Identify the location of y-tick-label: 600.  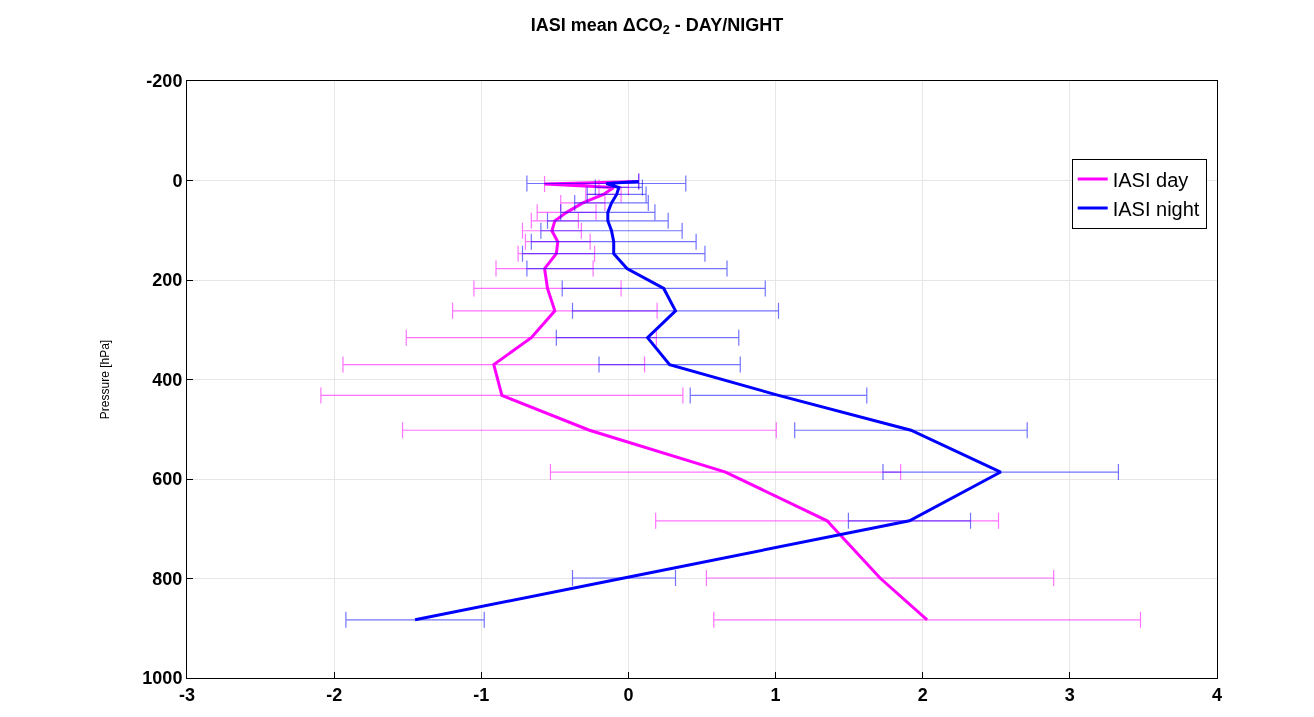
(167, 479).